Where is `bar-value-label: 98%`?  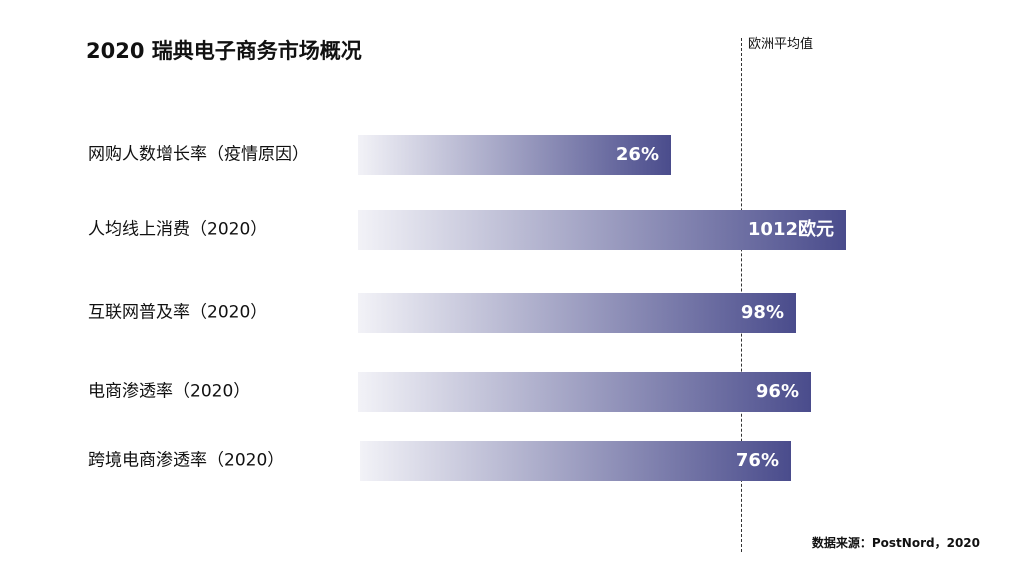
bar-value-label: 98% is located at coordinates (762, 312).